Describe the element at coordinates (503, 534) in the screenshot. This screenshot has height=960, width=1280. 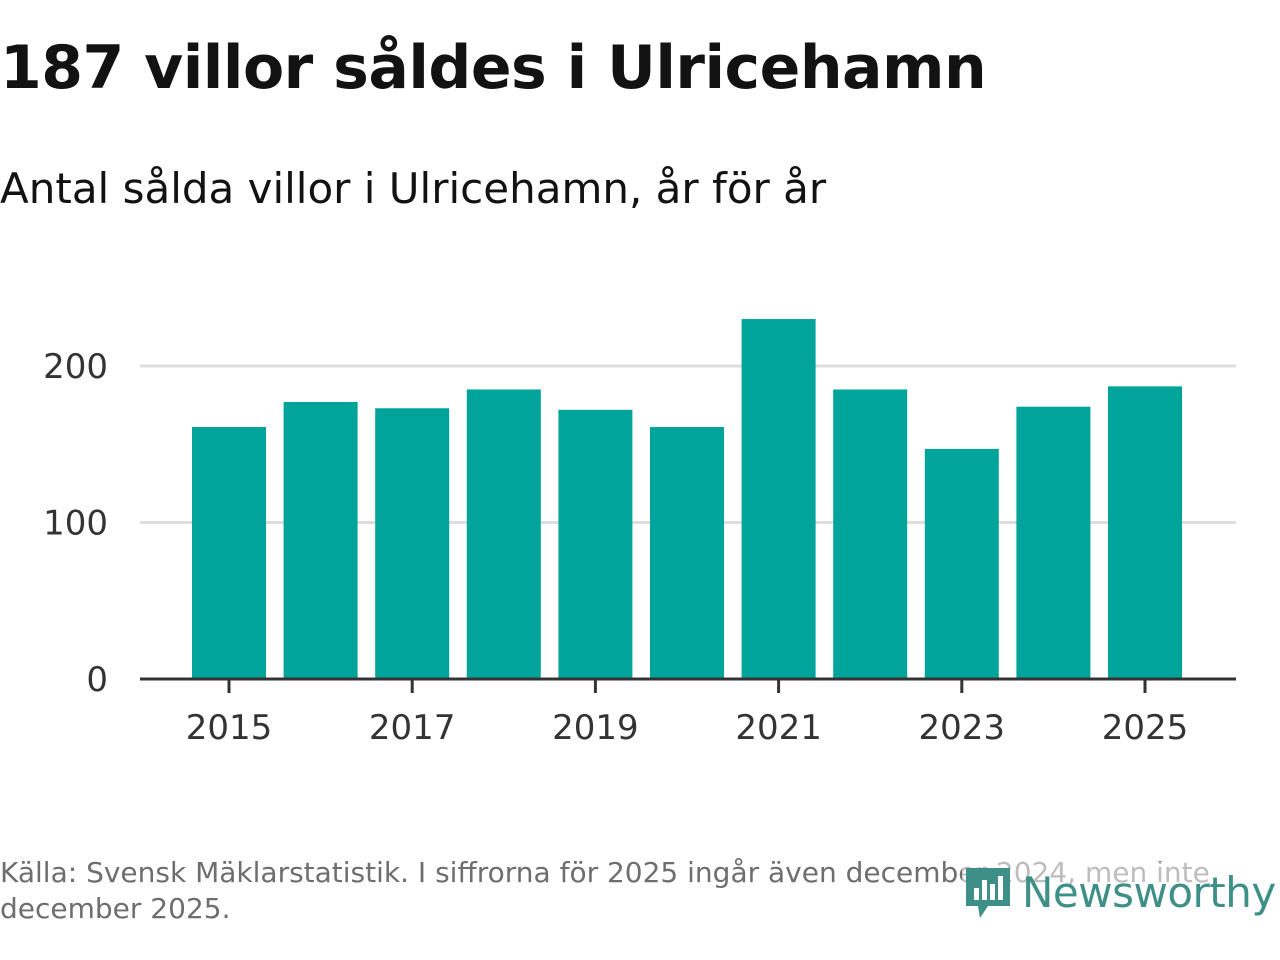
I see `bar-2018` at that location.